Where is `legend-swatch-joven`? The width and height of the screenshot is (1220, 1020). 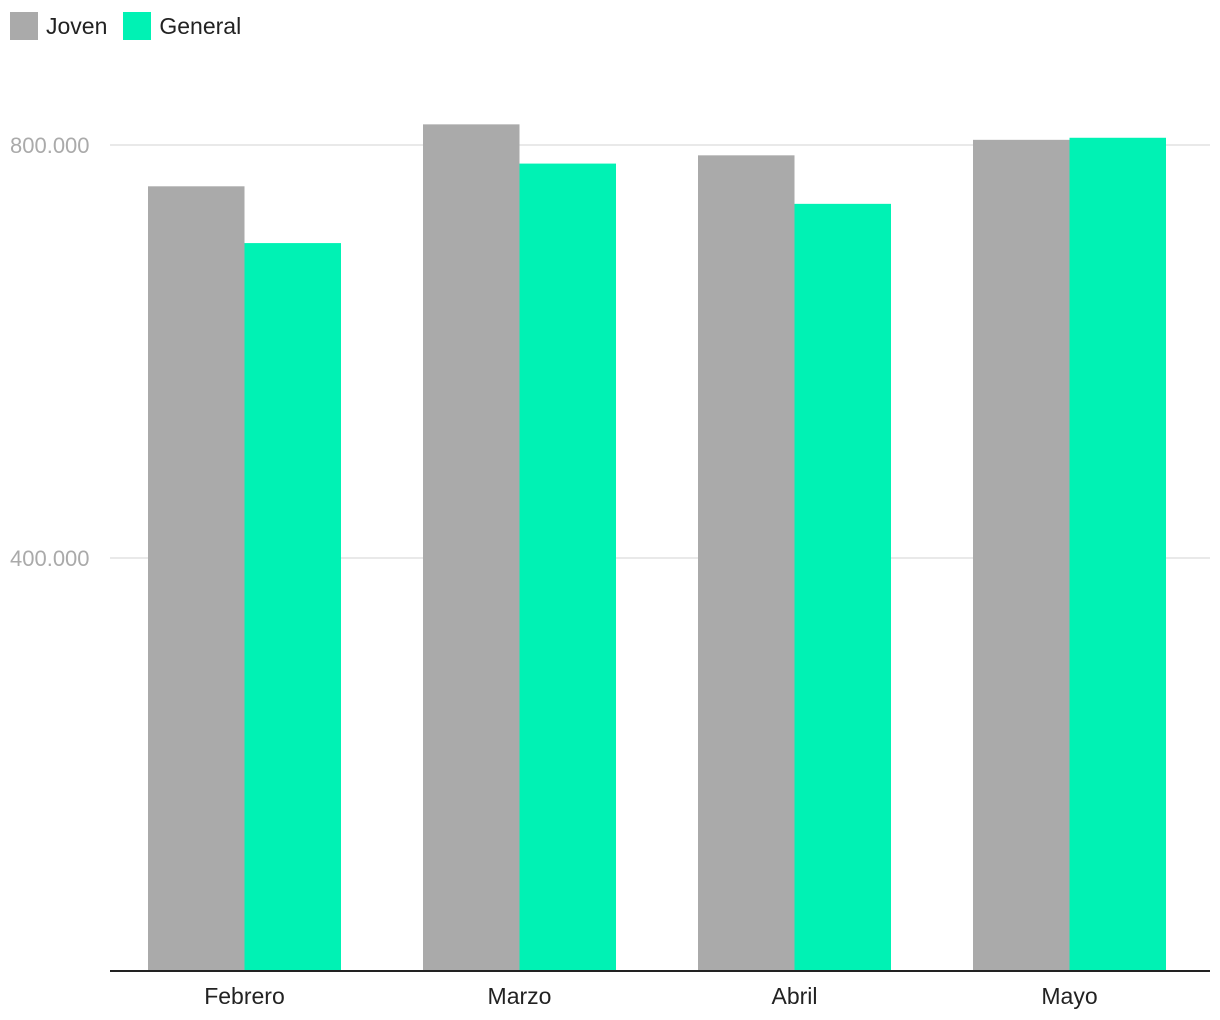
legend-swatch-joven is located at coordinates (24, 26).